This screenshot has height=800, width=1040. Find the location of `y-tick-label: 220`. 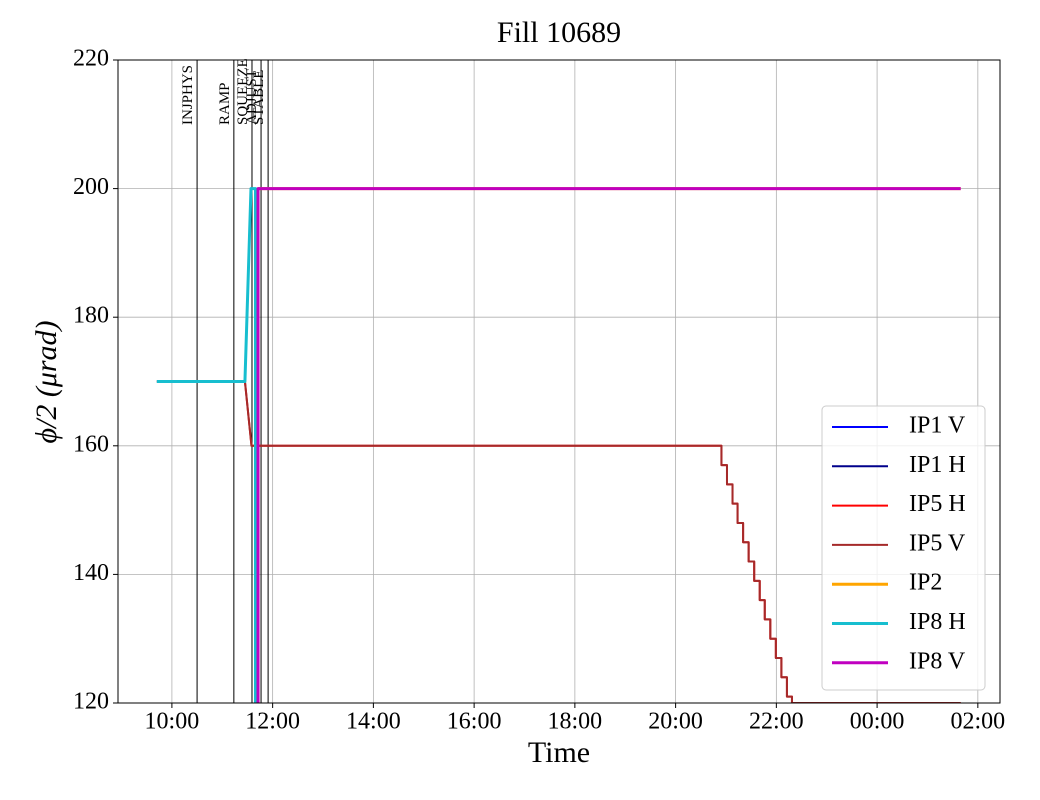

y-tick-label: 220 is located at coordinates (91, 59).